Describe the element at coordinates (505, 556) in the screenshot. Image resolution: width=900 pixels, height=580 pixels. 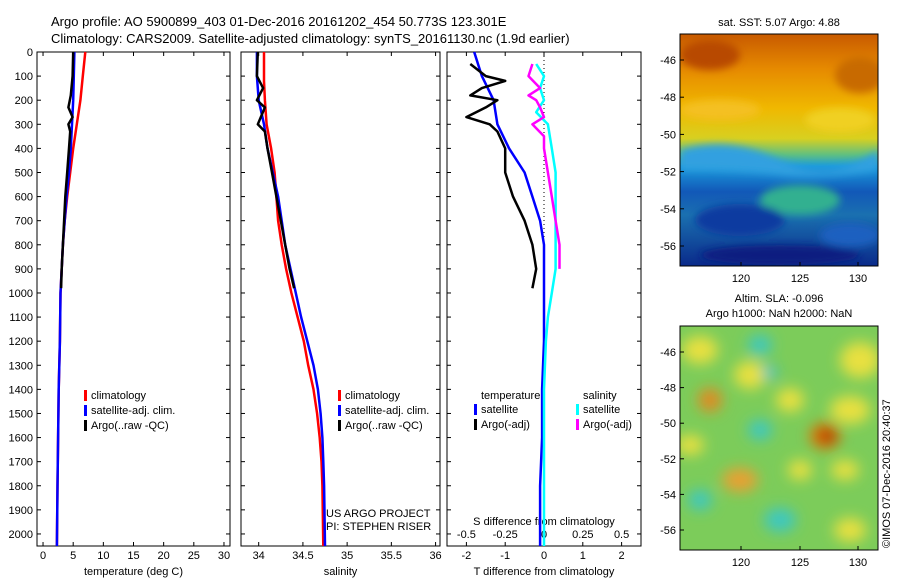
I see `x-tick-label: -1` at that location.